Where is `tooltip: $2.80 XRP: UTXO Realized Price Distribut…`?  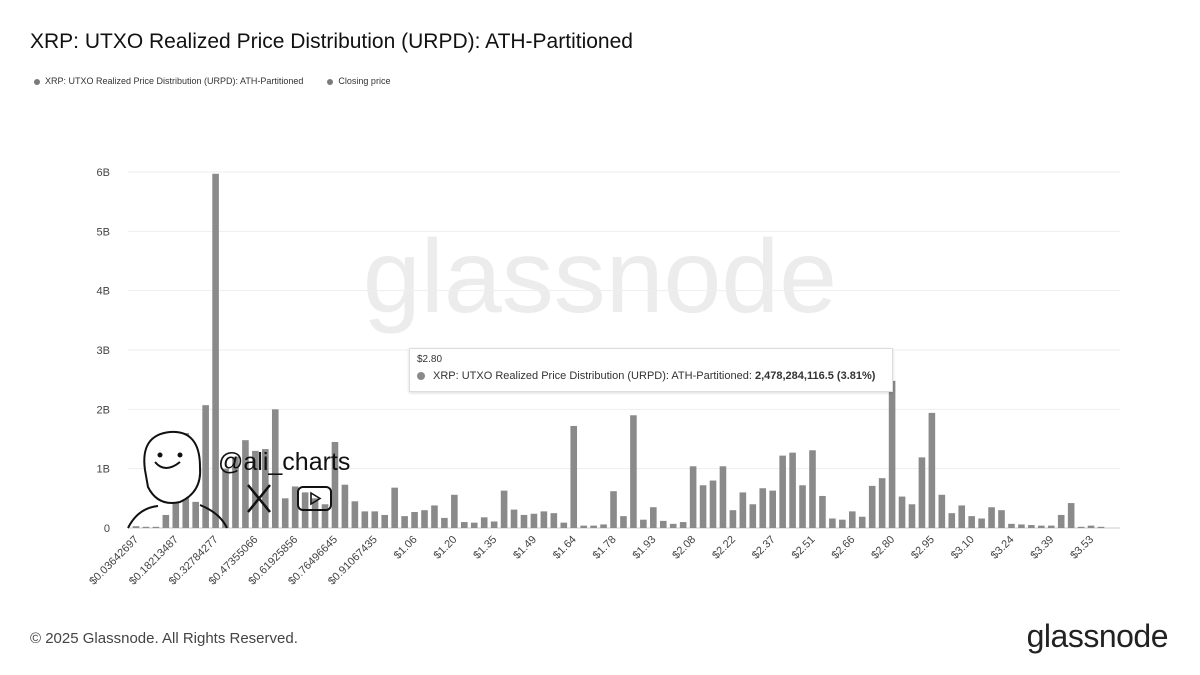
tooltip: $2.80 XRP: UTXO Realized Price Distribut… is located at coordinates (651, 370).